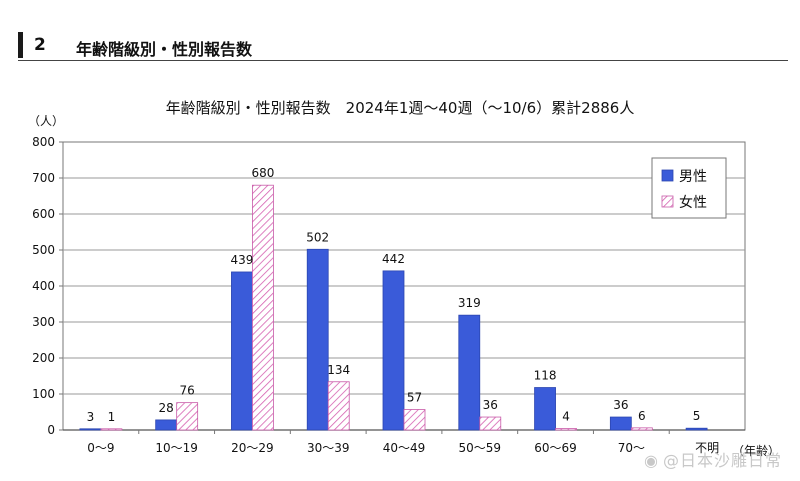  Describe the element at coordinates (43, 250) in the screenshot. I see `y-tick-label: 500` at that location.